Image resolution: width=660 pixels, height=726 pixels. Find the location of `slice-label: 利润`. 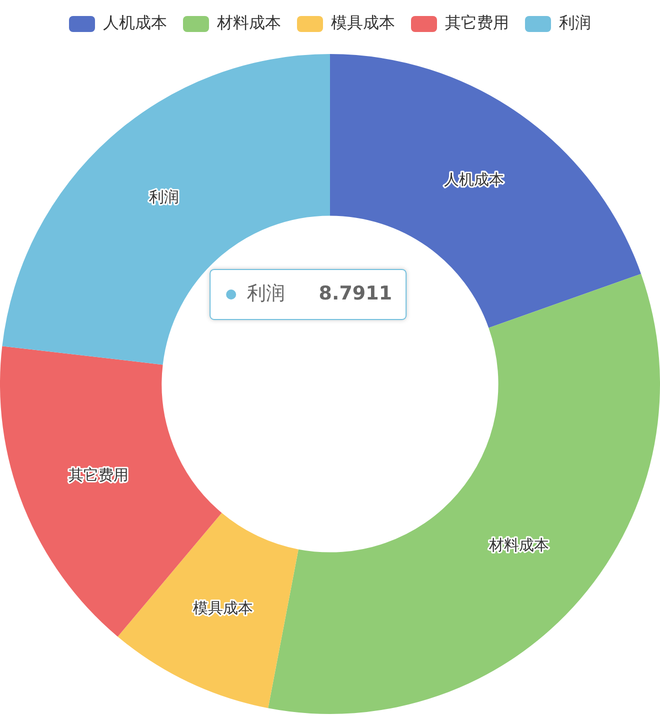

slice-label: 利润 is located at coordinates (164, 197).